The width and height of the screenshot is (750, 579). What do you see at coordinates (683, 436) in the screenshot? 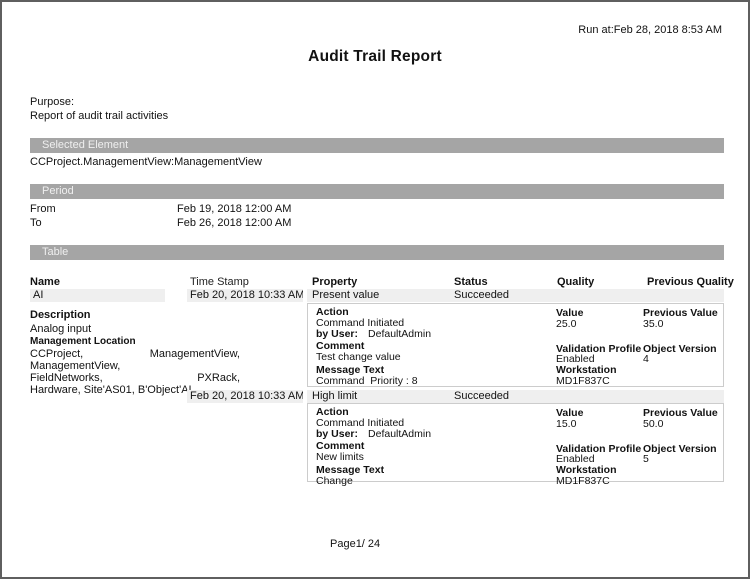
I see `detail-previous-quality-column: Previous Value 50.0 Object Version 5` at bounding box center [683, 436].